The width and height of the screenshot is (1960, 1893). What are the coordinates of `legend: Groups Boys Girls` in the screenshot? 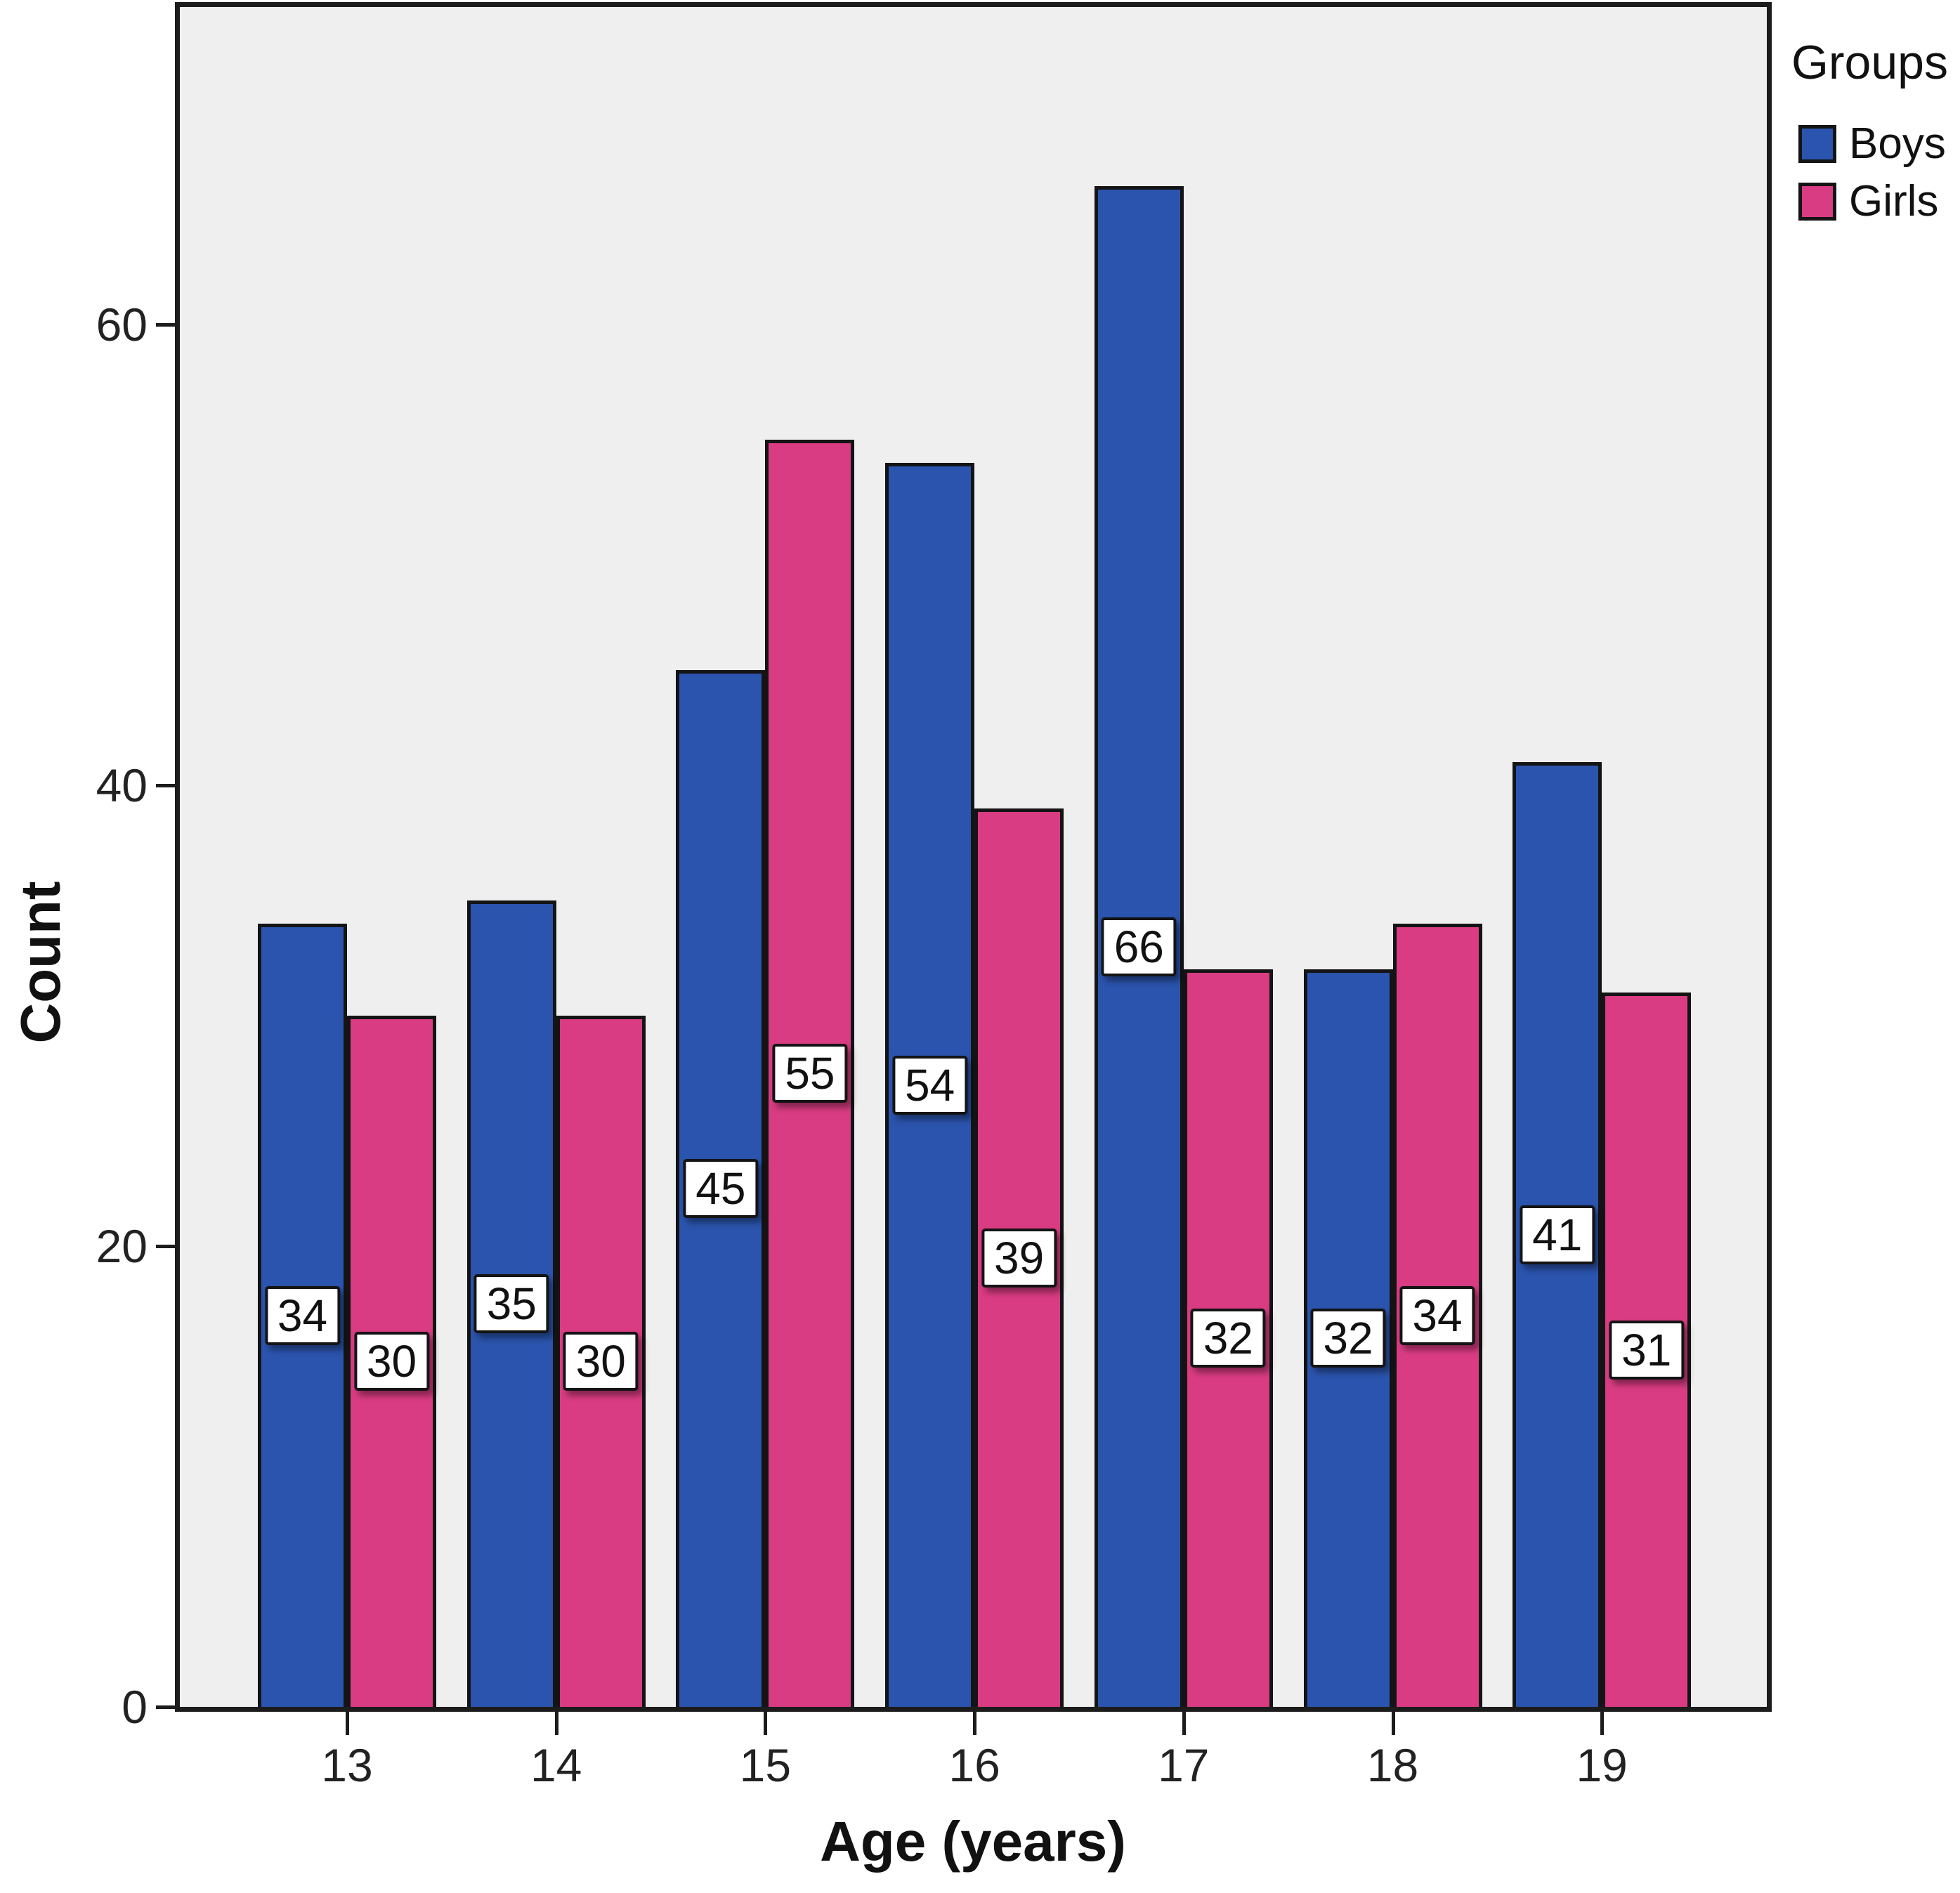 It's located at (1875, 136).